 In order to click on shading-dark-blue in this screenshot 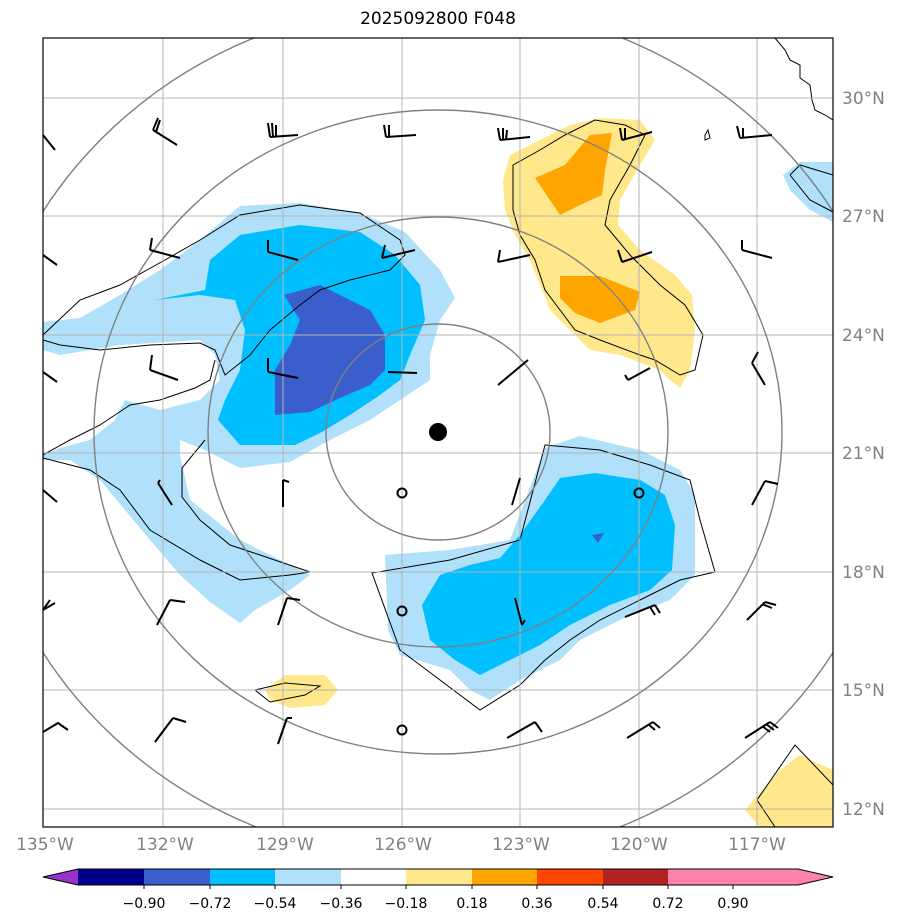, I will do `click(330, 350)`.